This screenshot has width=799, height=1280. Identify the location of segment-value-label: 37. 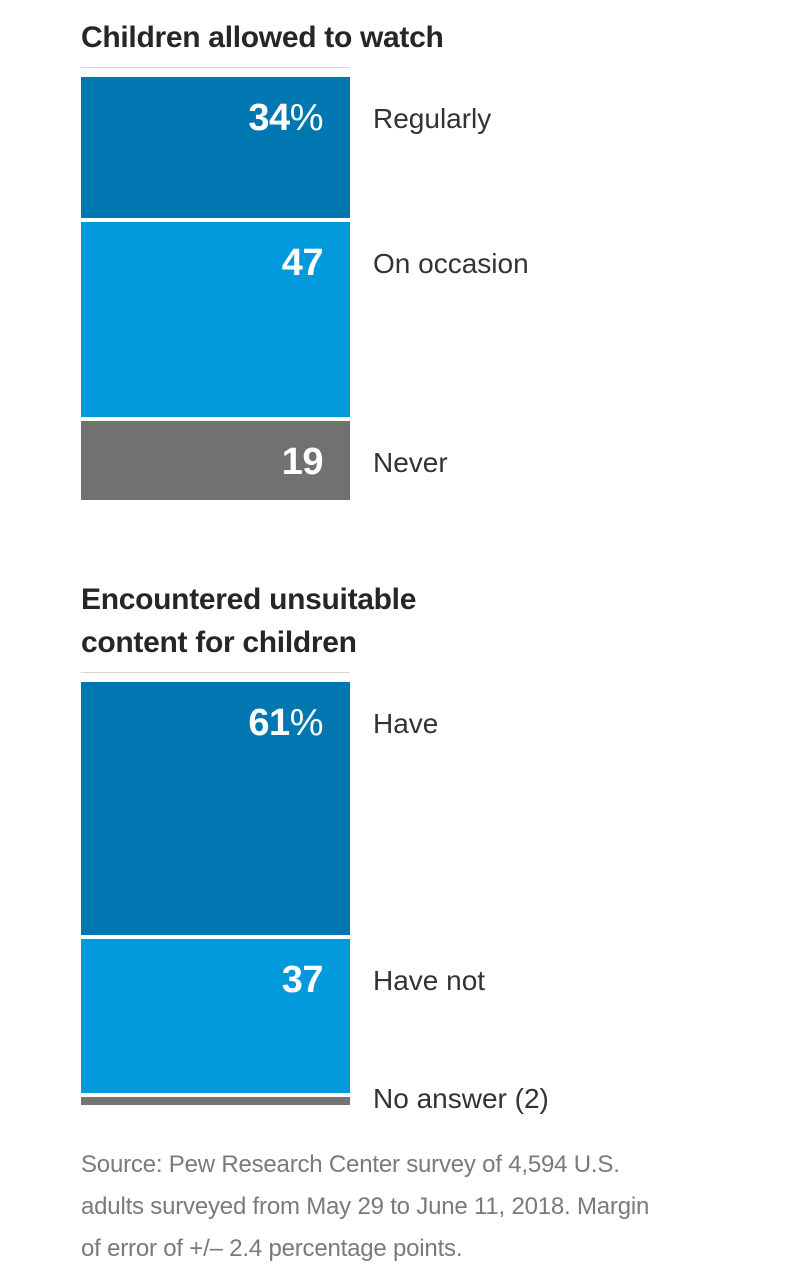
(302, 980).